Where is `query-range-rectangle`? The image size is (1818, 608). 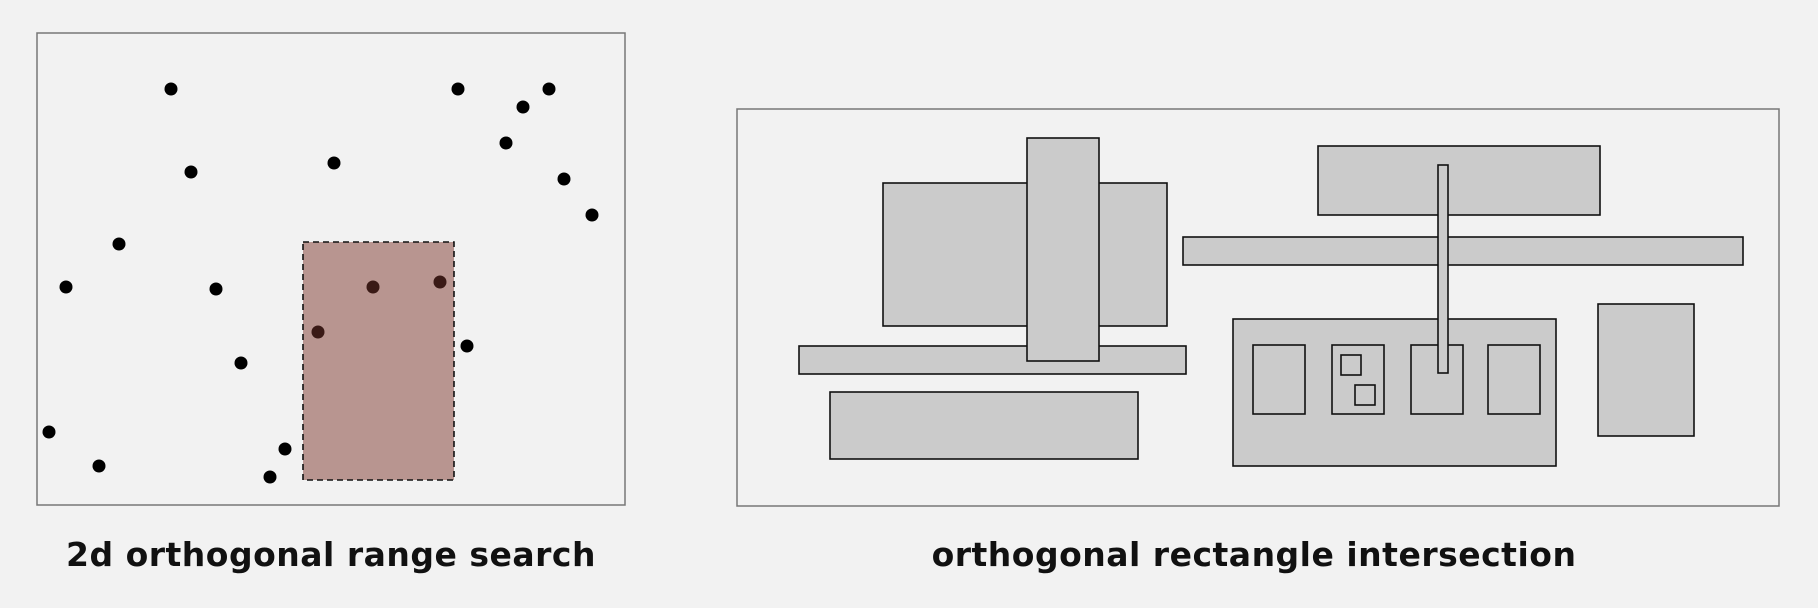
query-range-rectangle is located at coordinates (378, 361).